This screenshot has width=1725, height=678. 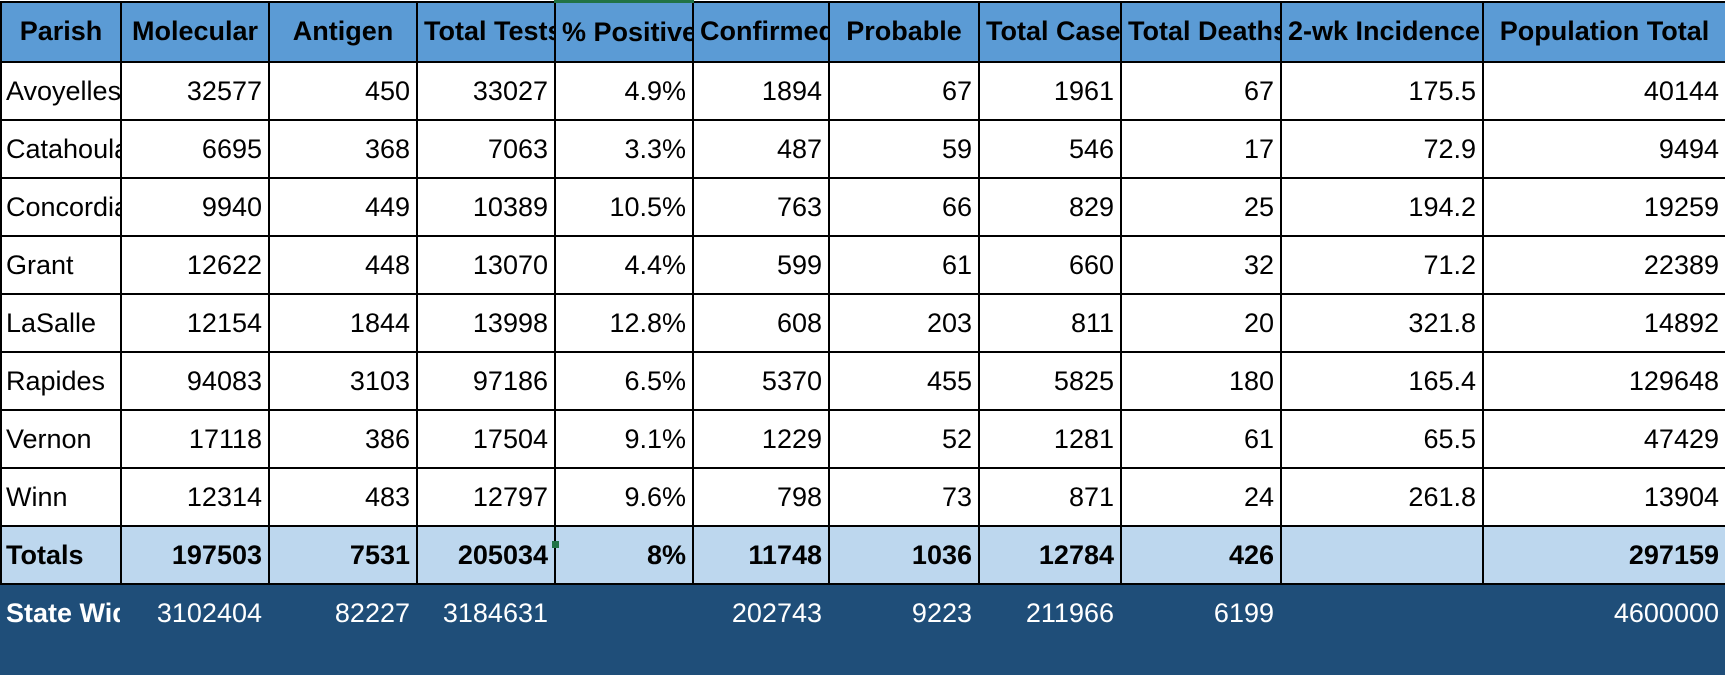 I want to click on data-cell: 10389, so click(x=486, y=207).